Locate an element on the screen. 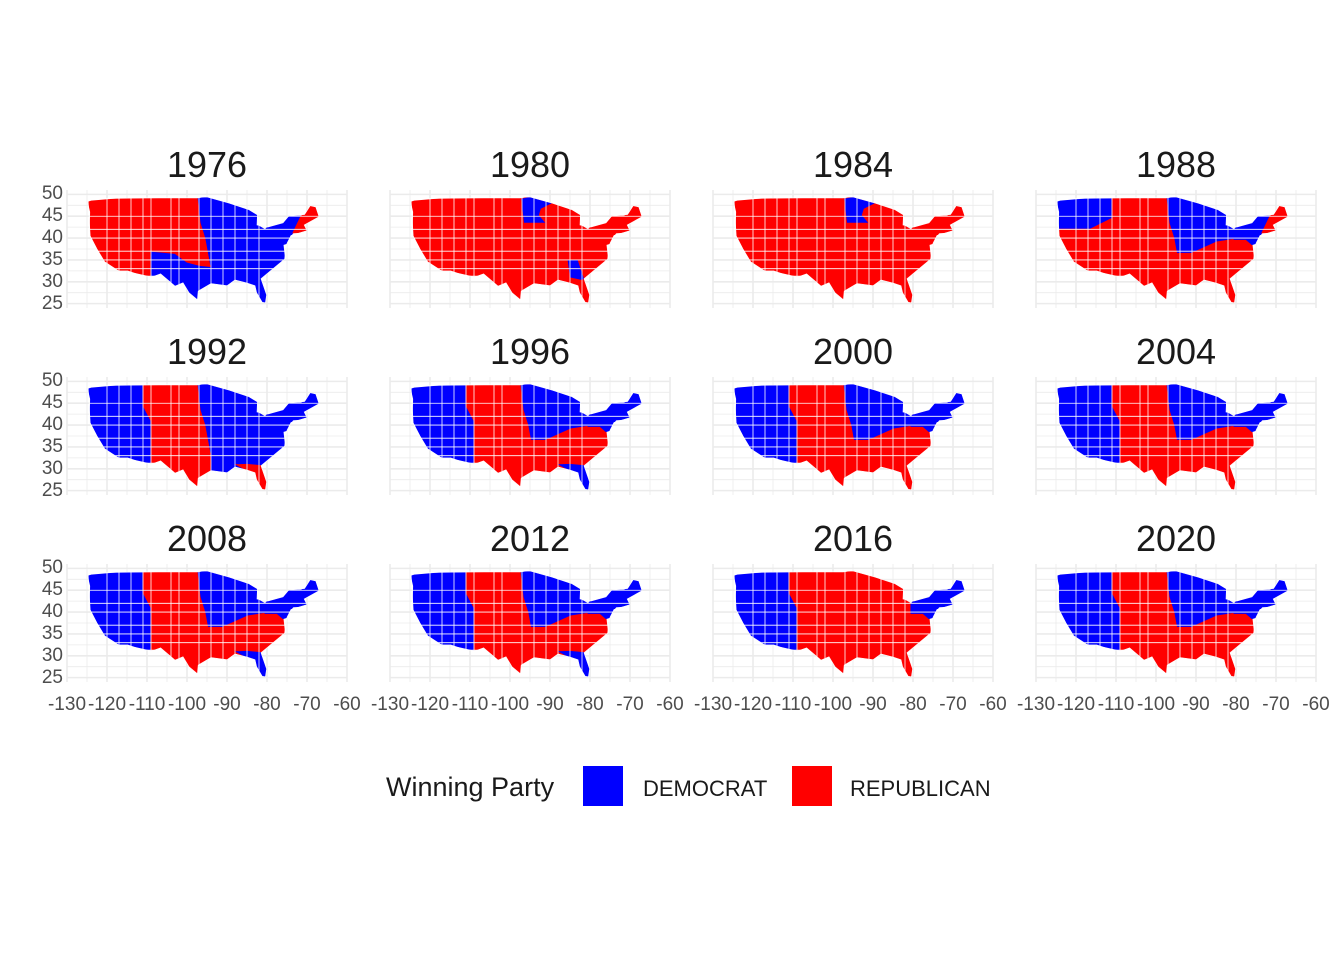  region-georgia is located at coordinates (575, 269).